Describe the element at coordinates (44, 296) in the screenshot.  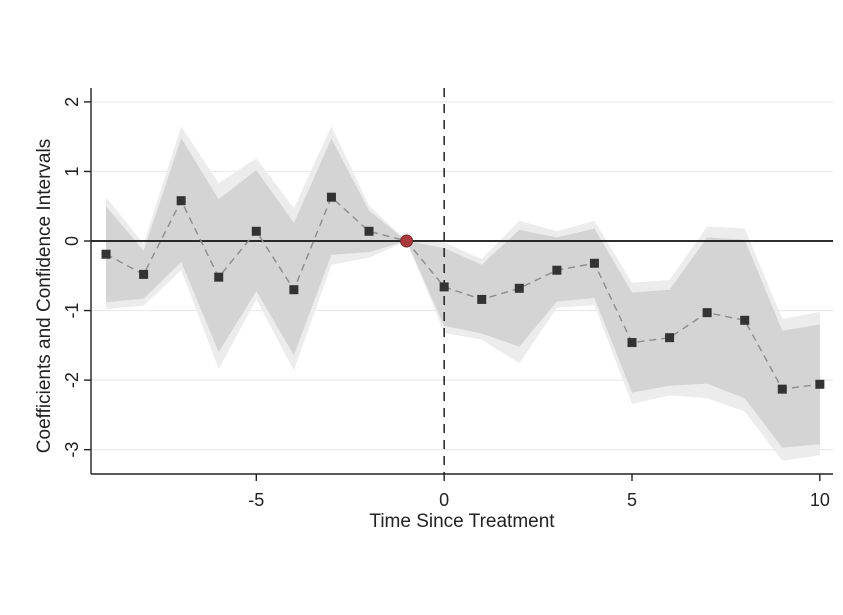
I see `y-axis-title: Coefficients and Confidence Intervals` at that location.